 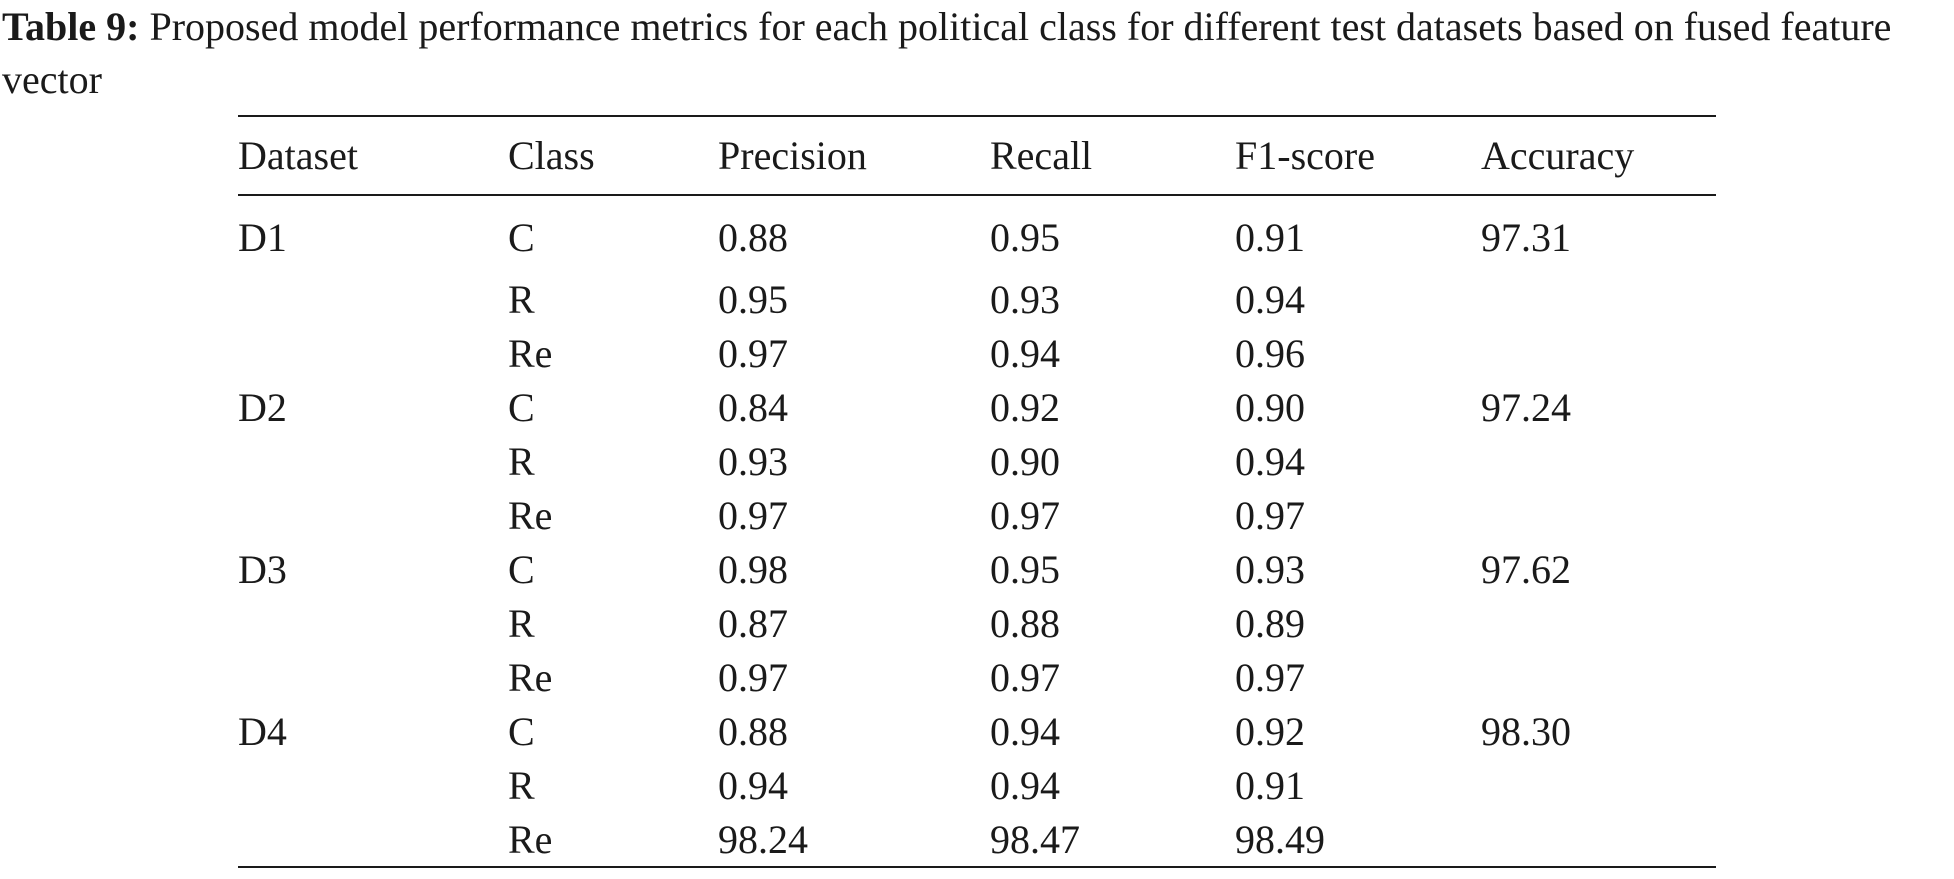 What do you see at coordinates (977, 195) in the screenshot?
I see `header-rule` at bounding box center [977, 195].